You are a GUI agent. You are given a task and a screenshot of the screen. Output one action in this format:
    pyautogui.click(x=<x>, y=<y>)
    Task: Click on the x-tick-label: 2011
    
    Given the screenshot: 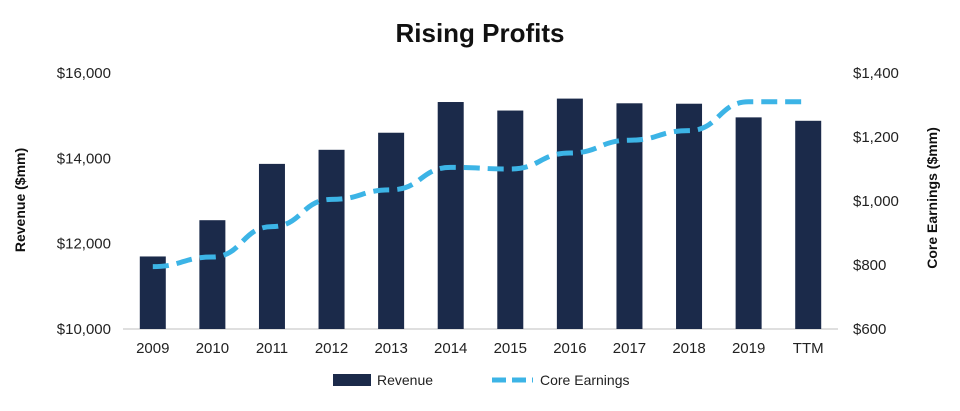 What is the action you would take?
    pyautogui.click(x=272, y=348)
    